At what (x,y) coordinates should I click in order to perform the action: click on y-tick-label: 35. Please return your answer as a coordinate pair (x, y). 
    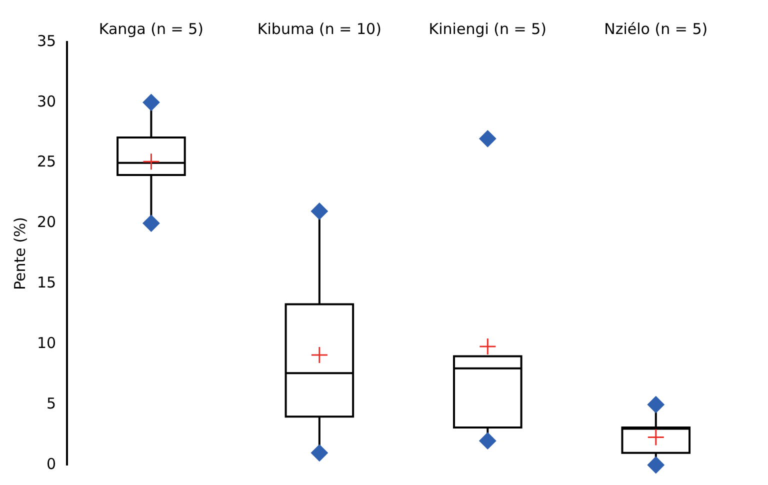
    Looking at the image, I should click on (46, 41).